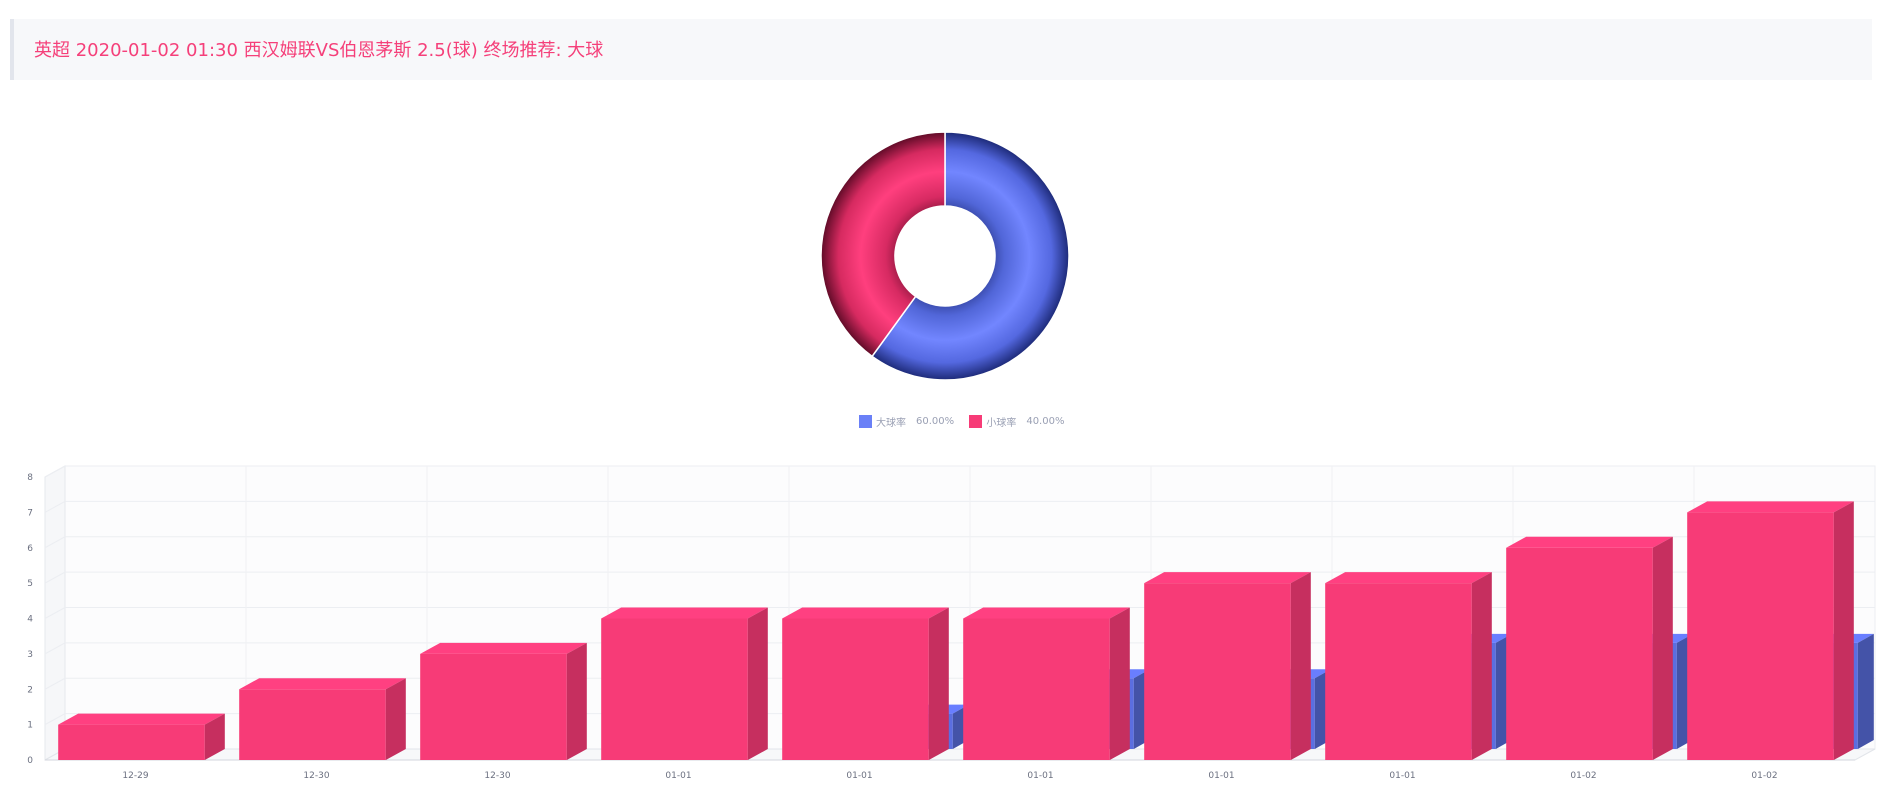 This screenshot has height=810, width=1886. I want to click on y-tick-label: 5, so click(30, 584).